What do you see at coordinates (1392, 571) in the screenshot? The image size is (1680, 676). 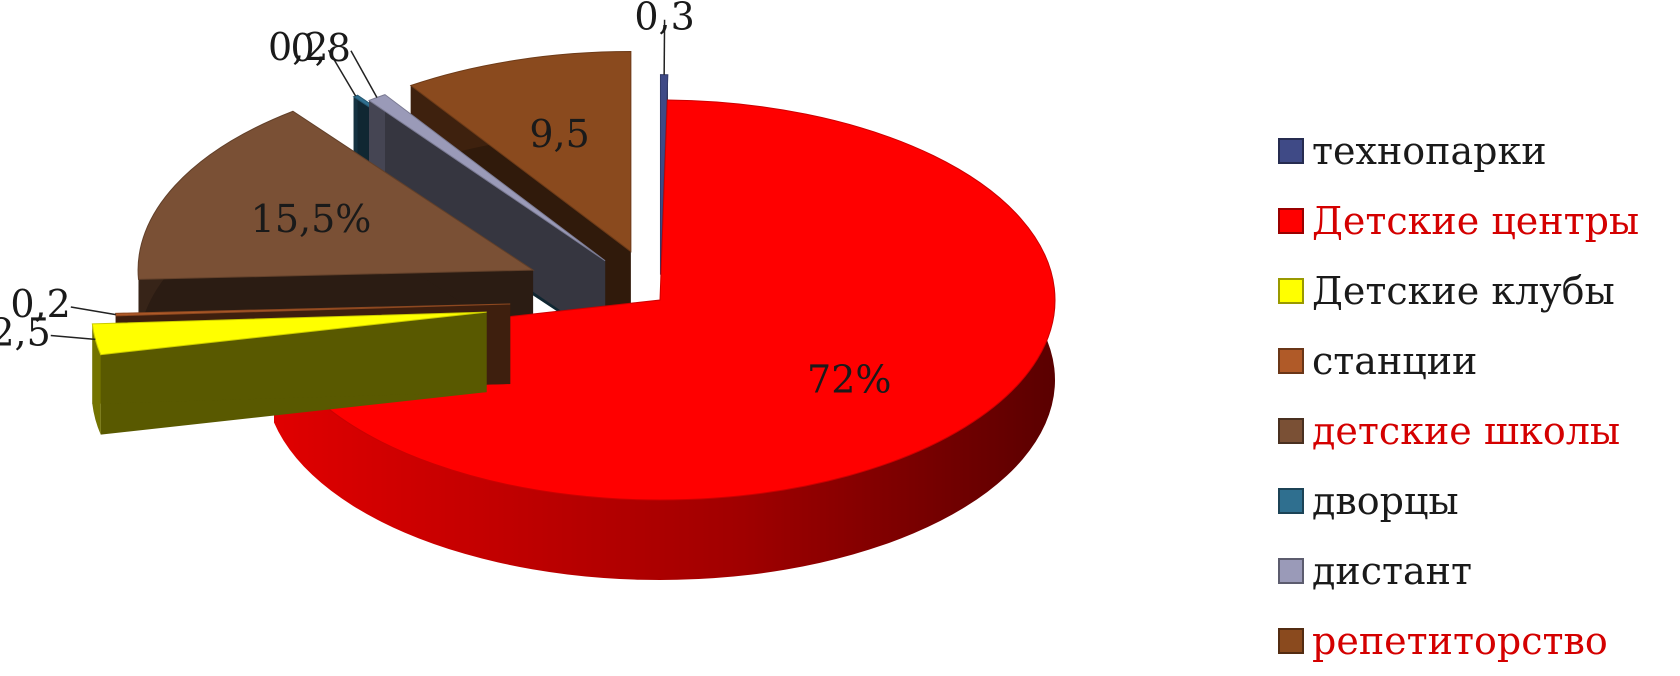 I see `legend-label: дистант` at bounding box center [1392, 571].